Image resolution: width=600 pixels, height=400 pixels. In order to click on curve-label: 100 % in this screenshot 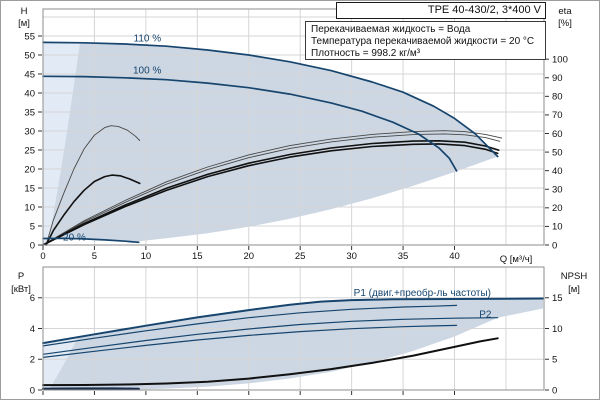, I will do `click(147, 71)`.